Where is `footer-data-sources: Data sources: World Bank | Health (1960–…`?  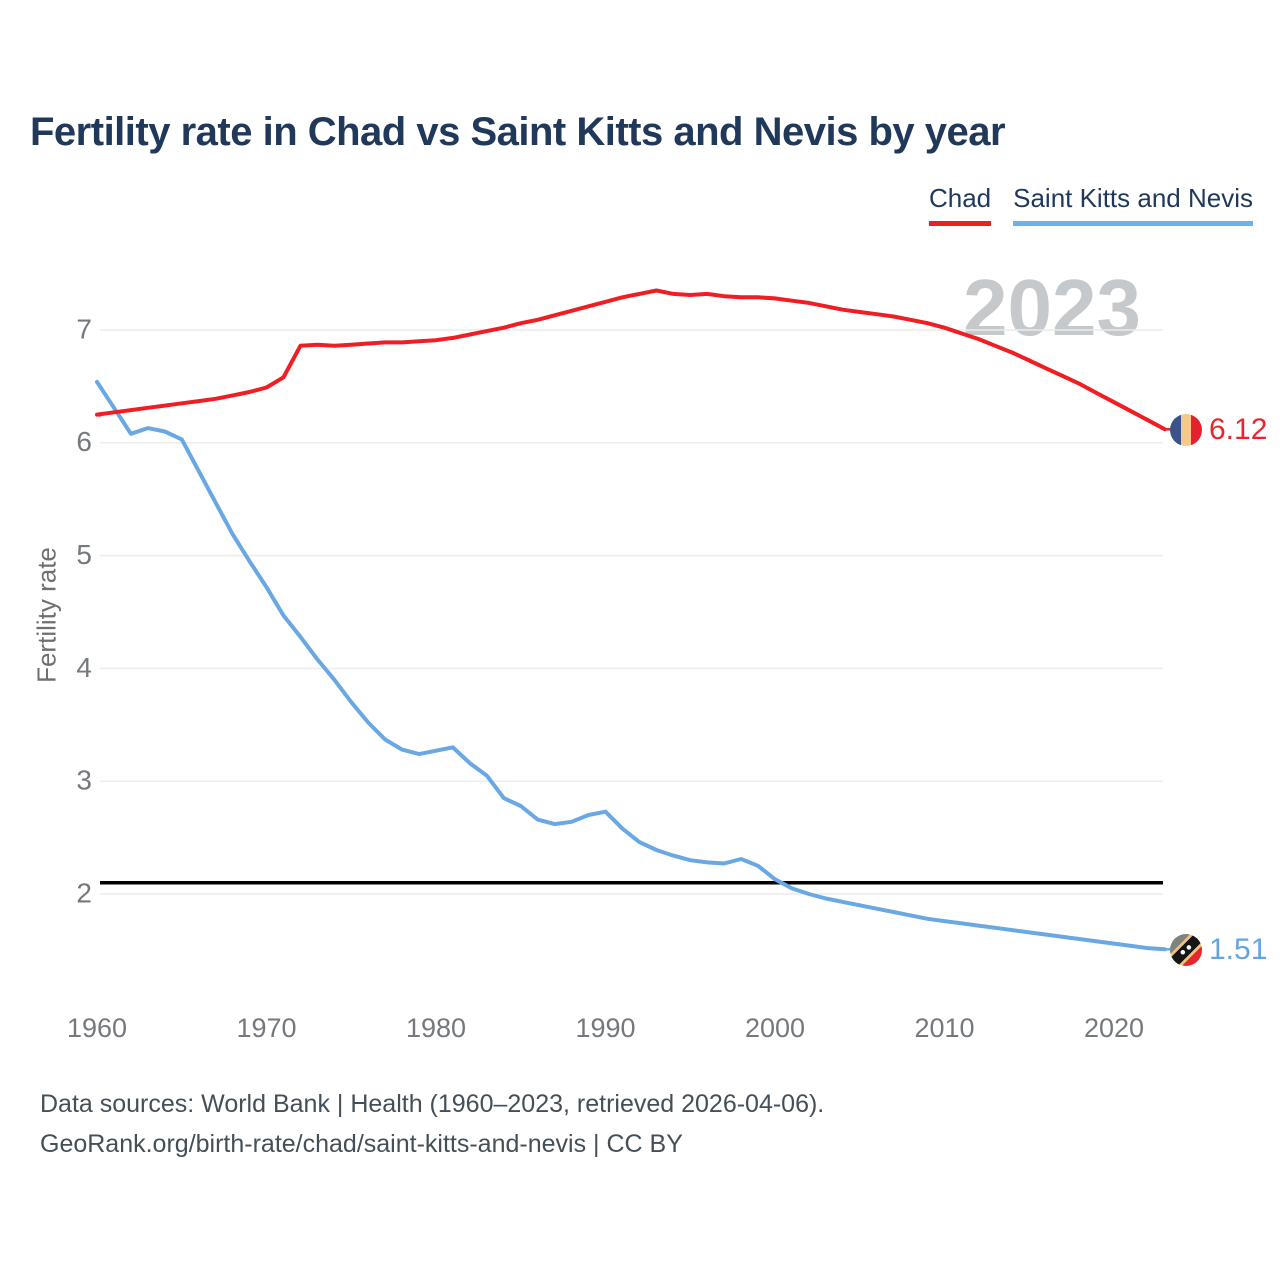 footer-data-sources: Data sources: World Bank | Health (1960–… is located at coordinates (432, 1104).